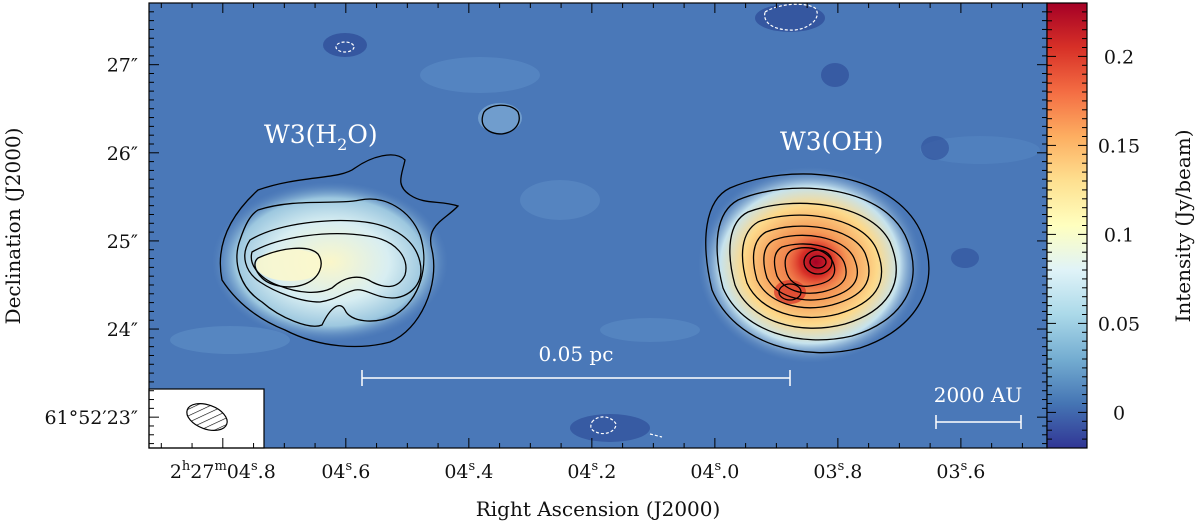  I want to click on scalebar-au: 2000 AU, so click(978, 406).